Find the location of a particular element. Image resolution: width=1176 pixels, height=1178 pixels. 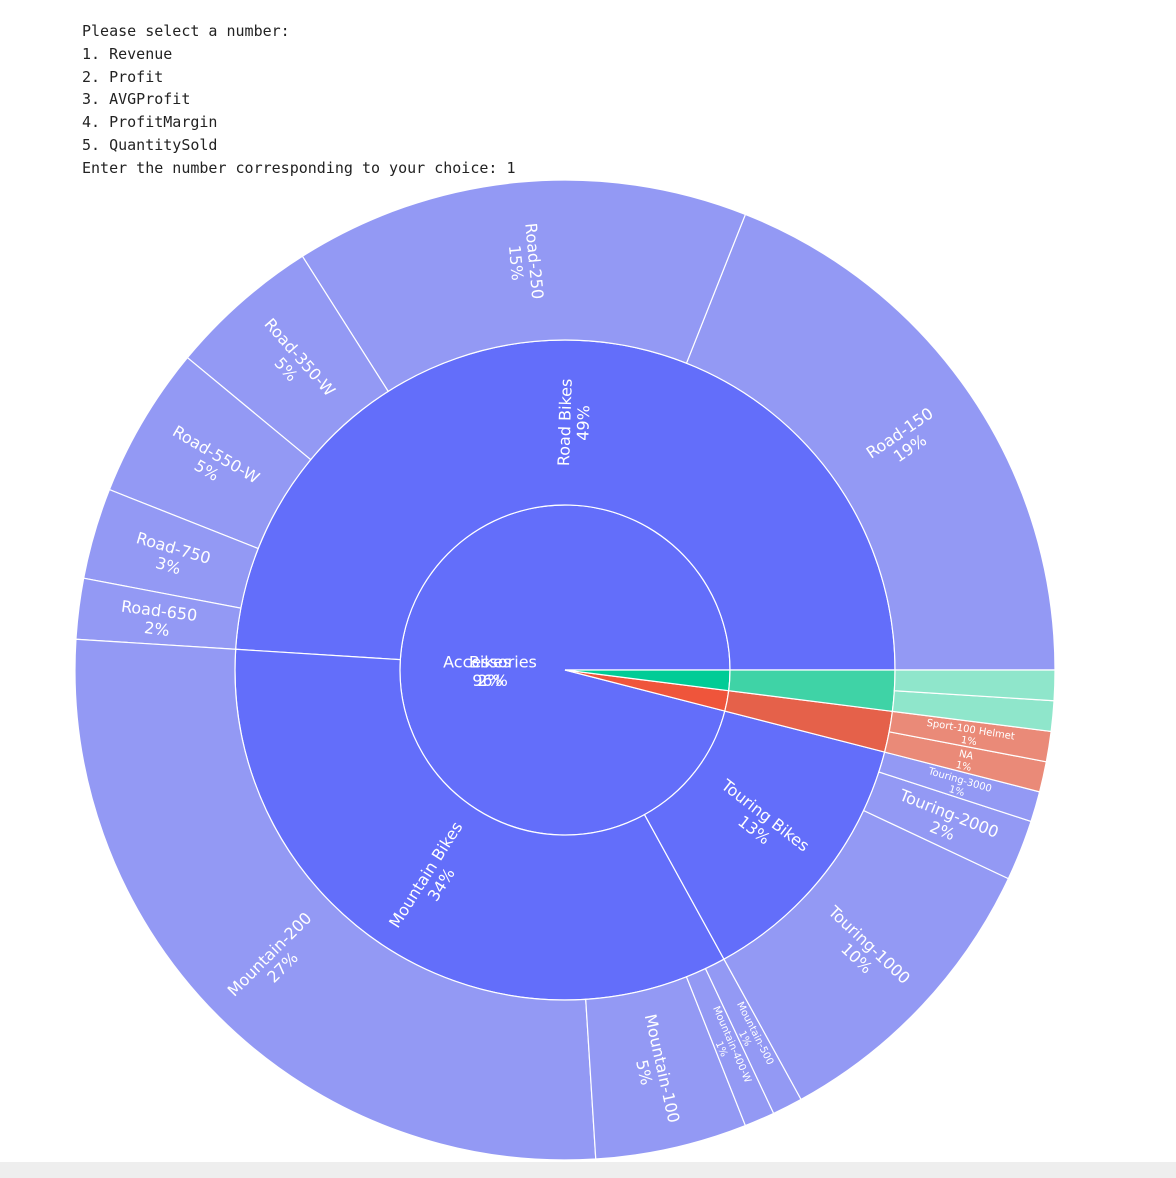

prompt-line: 4. ProfitMargin is located at coordinates (150, 122).